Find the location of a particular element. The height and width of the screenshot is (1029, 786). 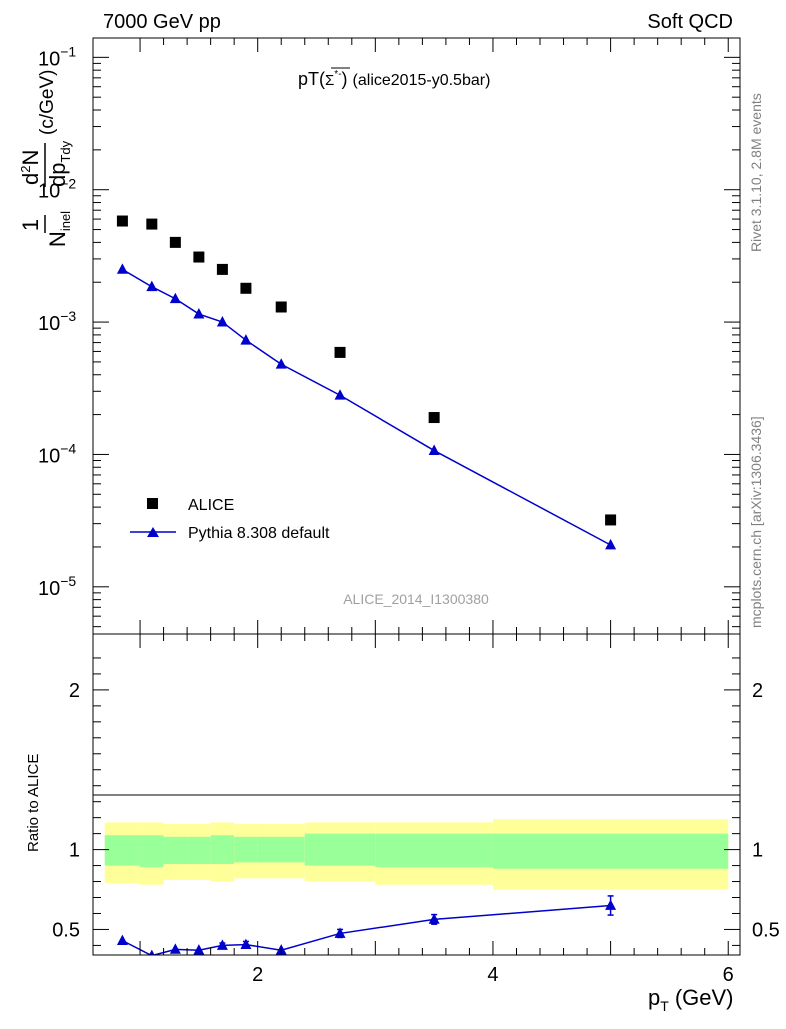

plot-title-particle: Σ is located at coordinates (329, 80).